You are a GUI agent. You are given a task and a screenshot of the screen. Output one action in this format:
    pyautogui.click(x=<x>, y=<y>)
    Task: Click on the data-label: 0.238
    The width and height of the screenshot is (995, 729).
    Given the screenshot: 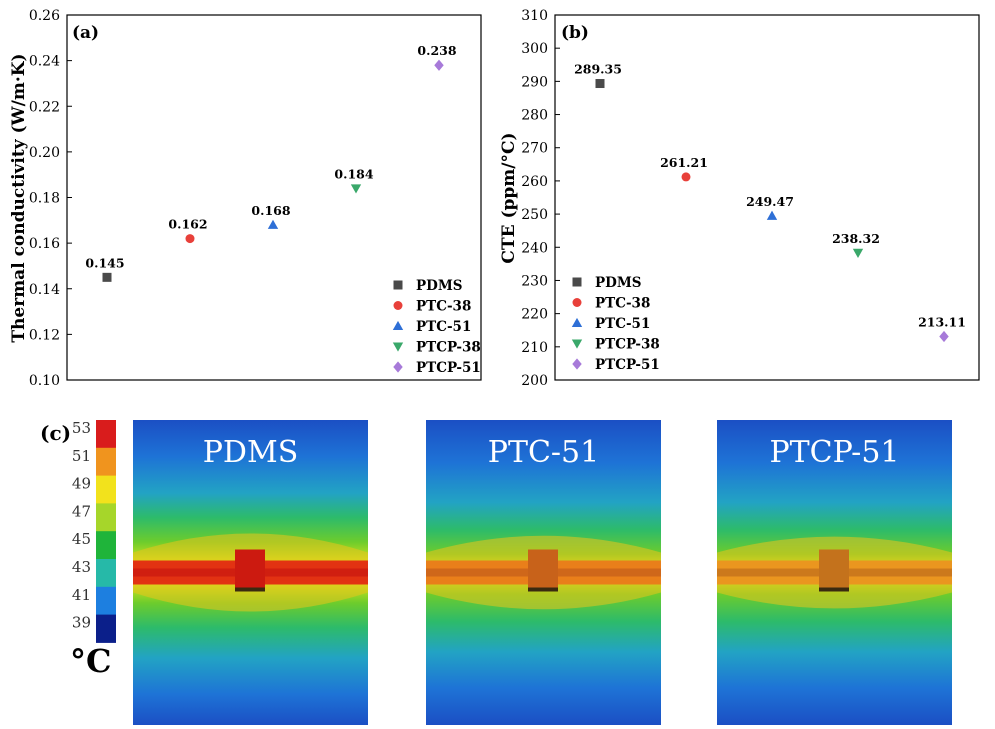 What is the action you would take?
    pyautogui.click(x=436, y=50)
    